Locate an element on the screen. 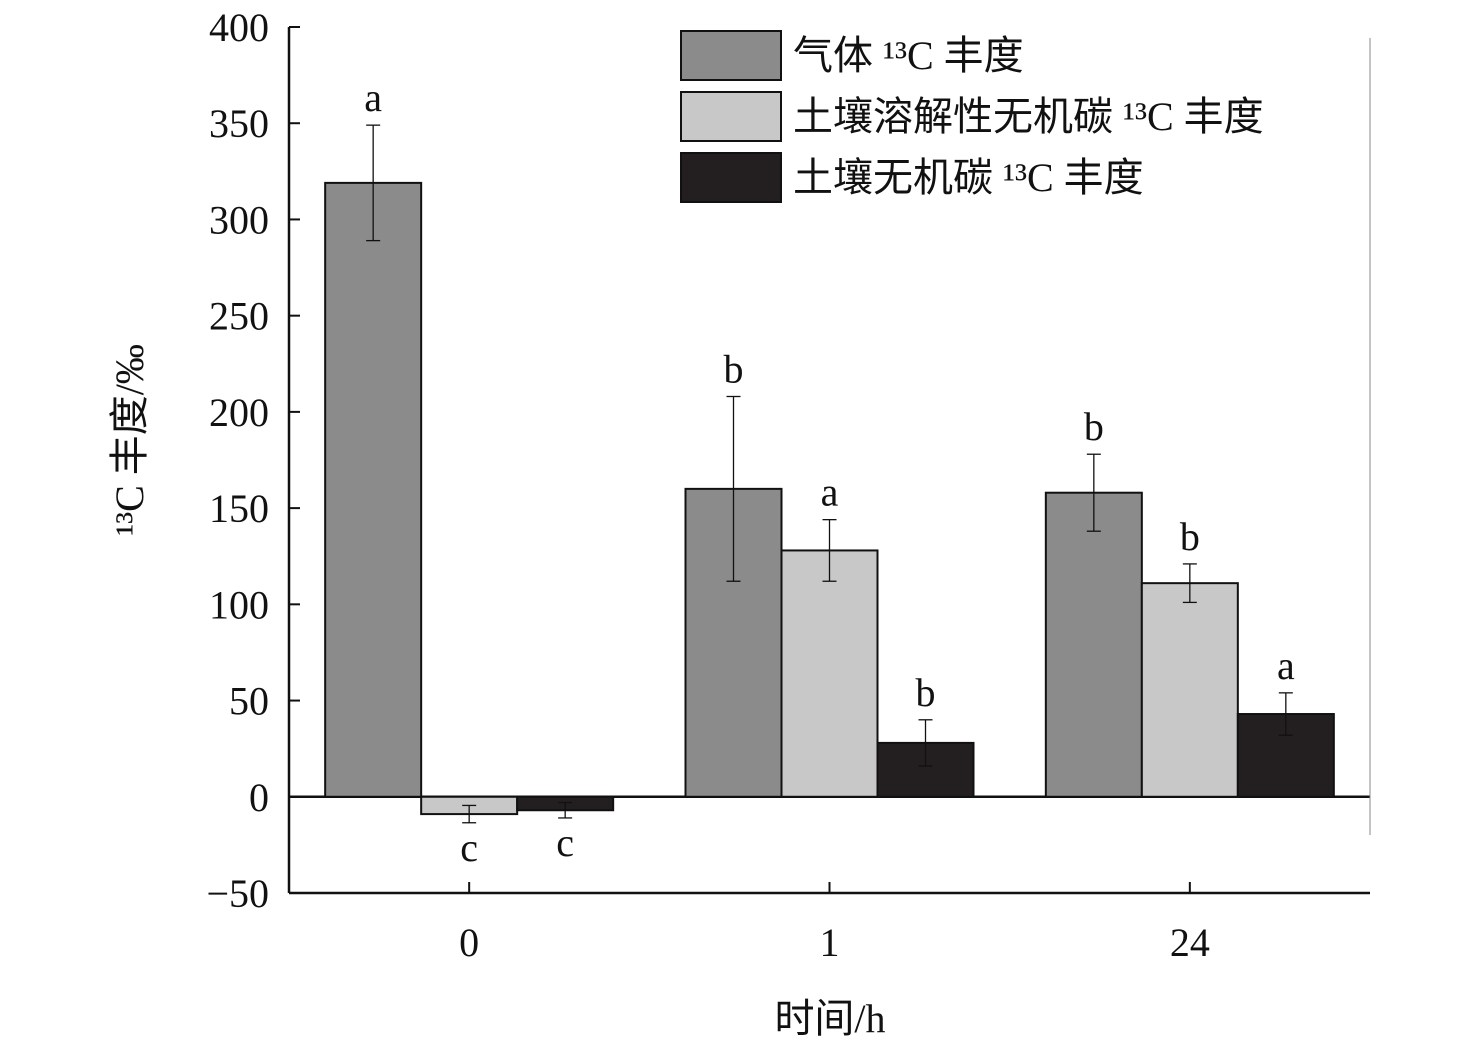 The height and width of the screenshot is (1050, 1476). y-axis-label: ¹³C 丰度/‰ is located at coordinates (129, 440).